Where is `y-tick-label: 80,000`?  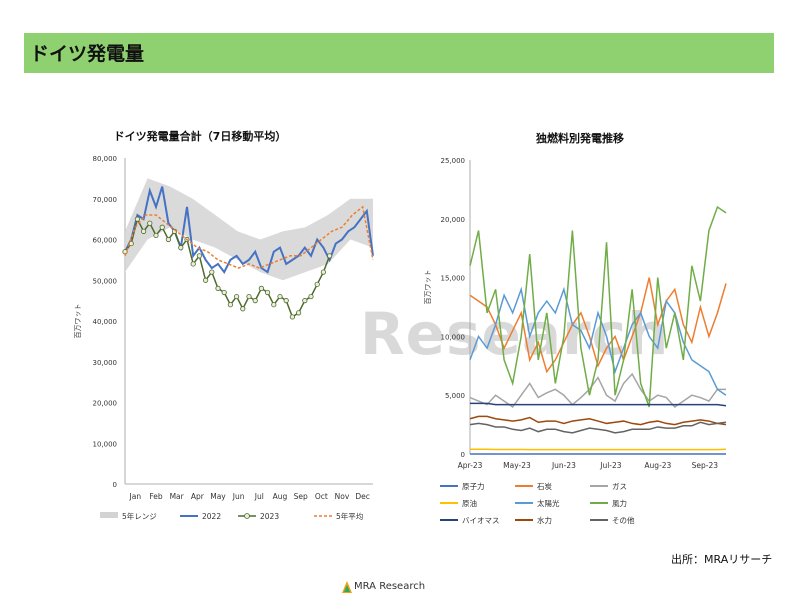 y-tick-label: 80,000 is located at coordinates (105, 159).